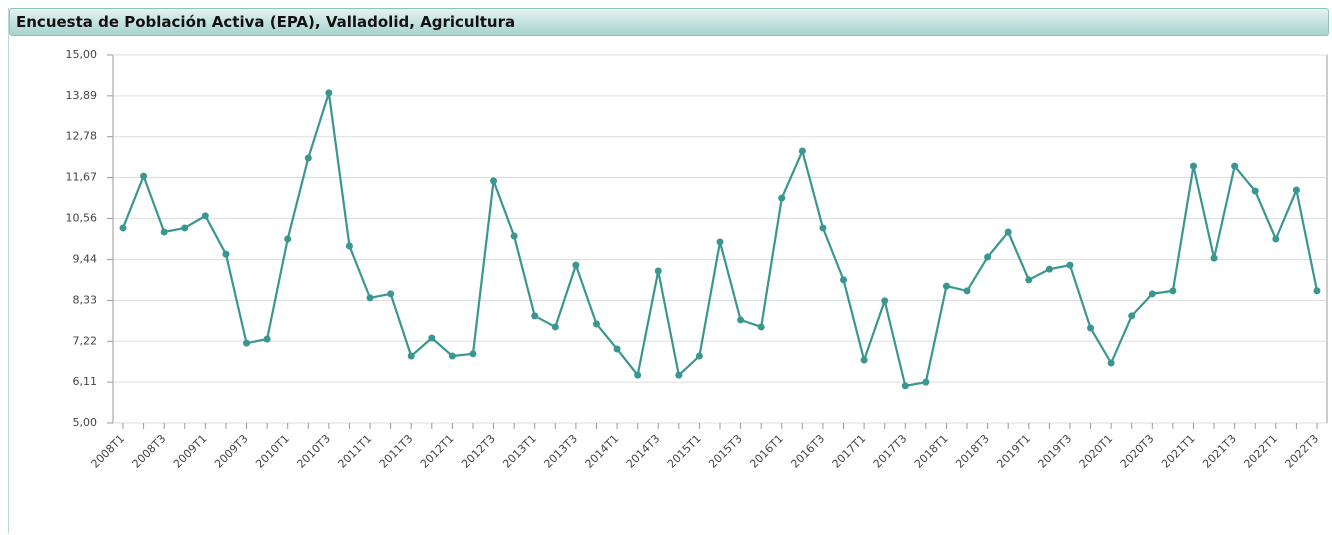 Image resolution: width=1332 pixels, height=535 pixels. What do you see at coordinates (85, 422) in the screenshot?
I see `y-tick-label: 5,00` at bounding box center [85, 422].